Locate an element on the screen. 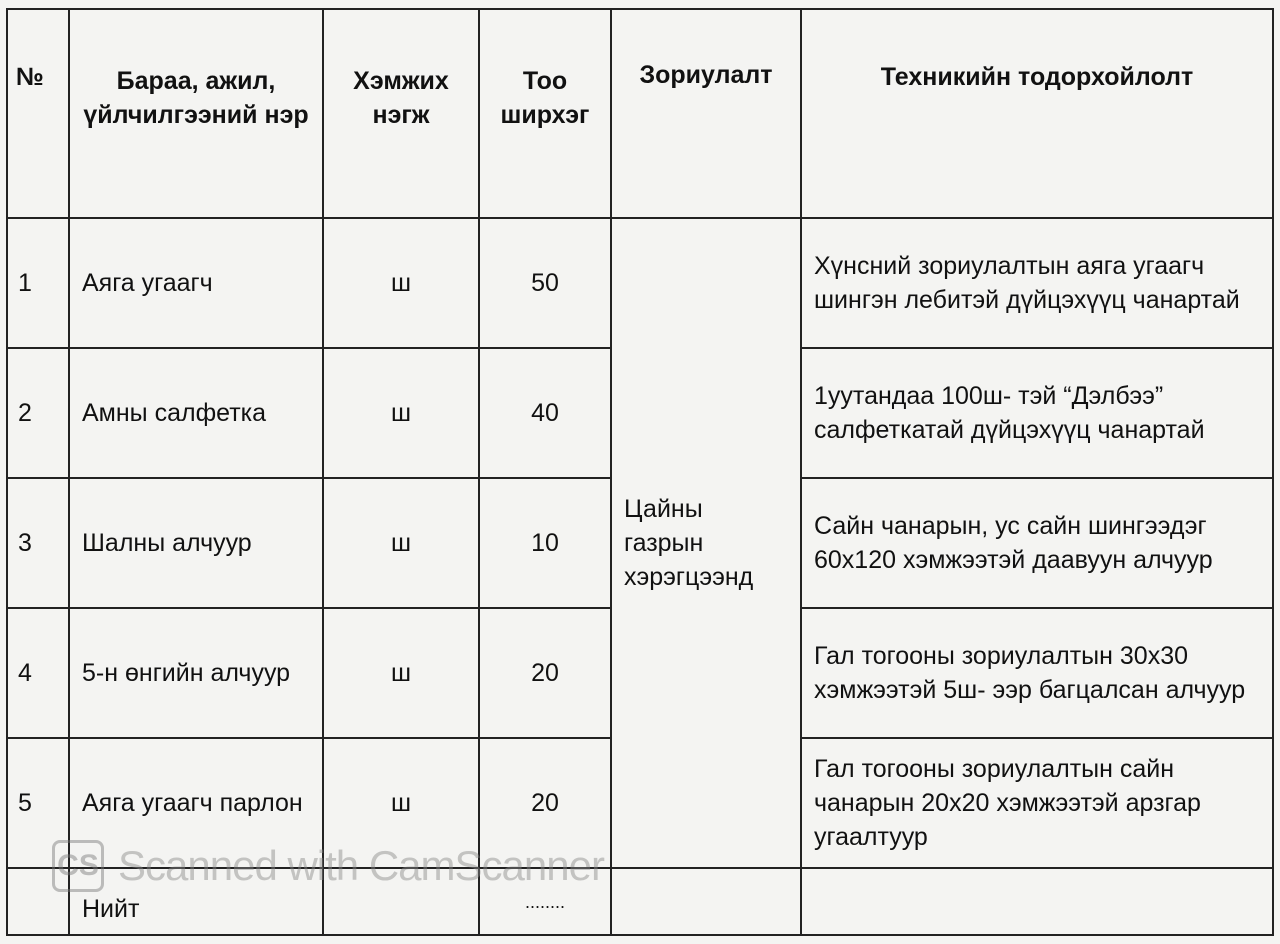  row-name: Шалны алчуур is located at coordinates (196, 543).